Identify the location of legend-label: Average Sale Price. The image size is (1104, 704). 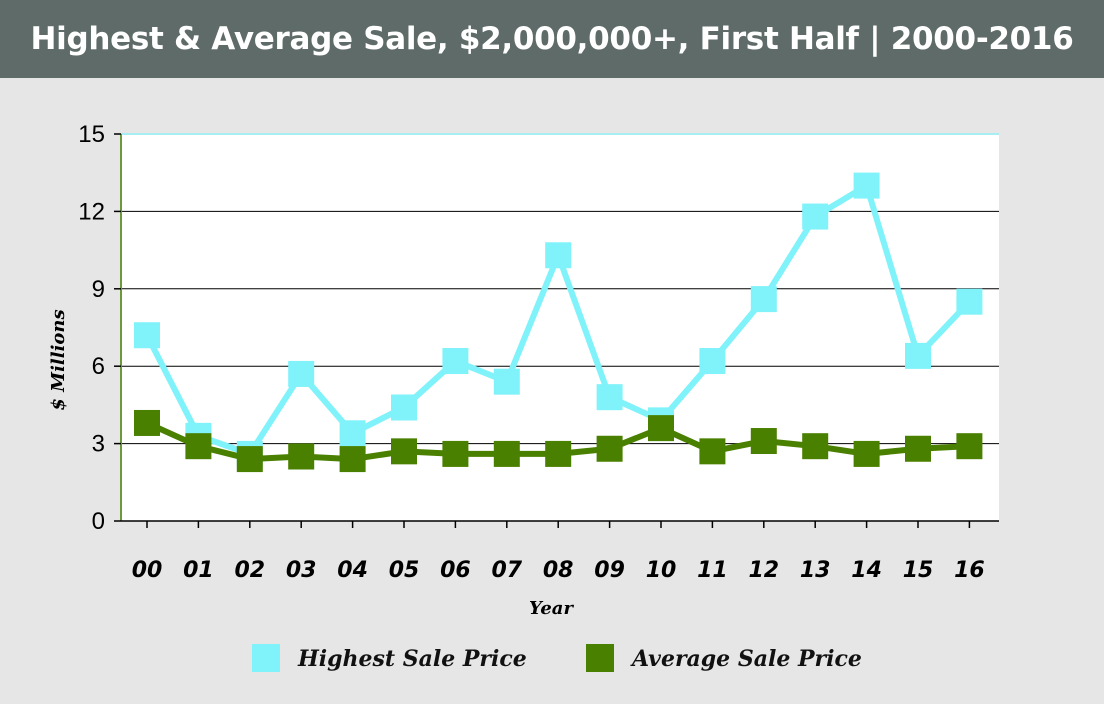
(746, 659).